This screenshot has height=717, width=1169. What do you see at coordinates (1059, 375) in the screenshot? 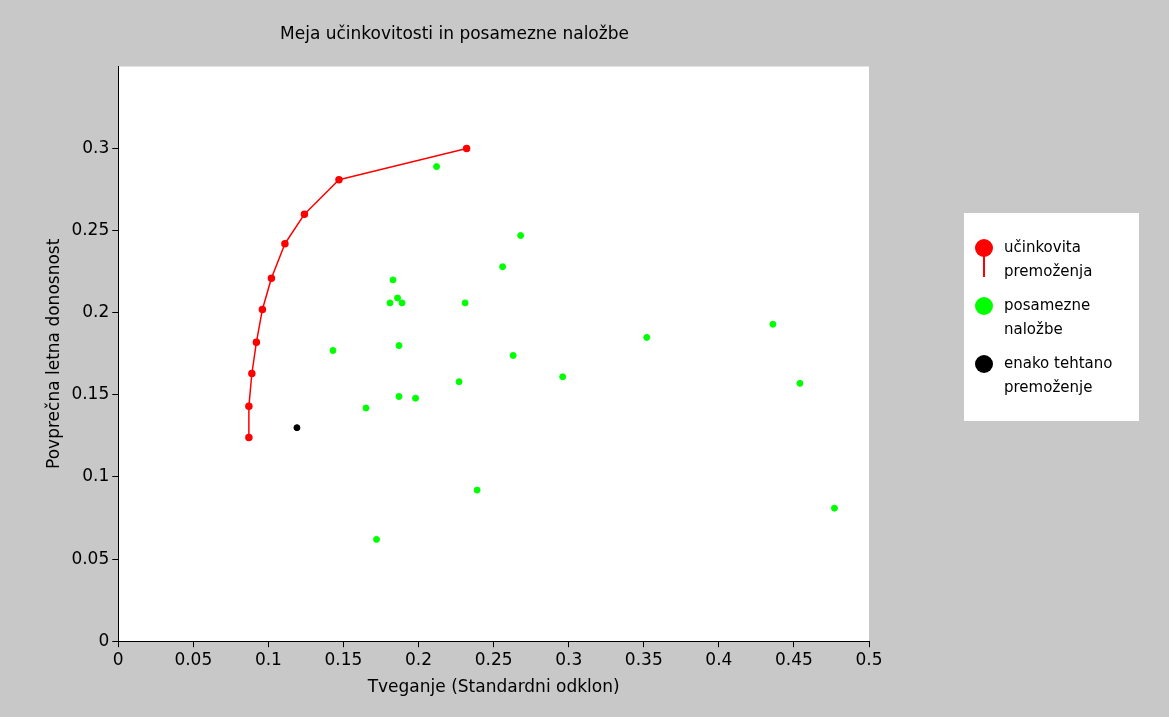
I see `legend-label: enako tehtano premoženje` at bounding box center [1059, 375].